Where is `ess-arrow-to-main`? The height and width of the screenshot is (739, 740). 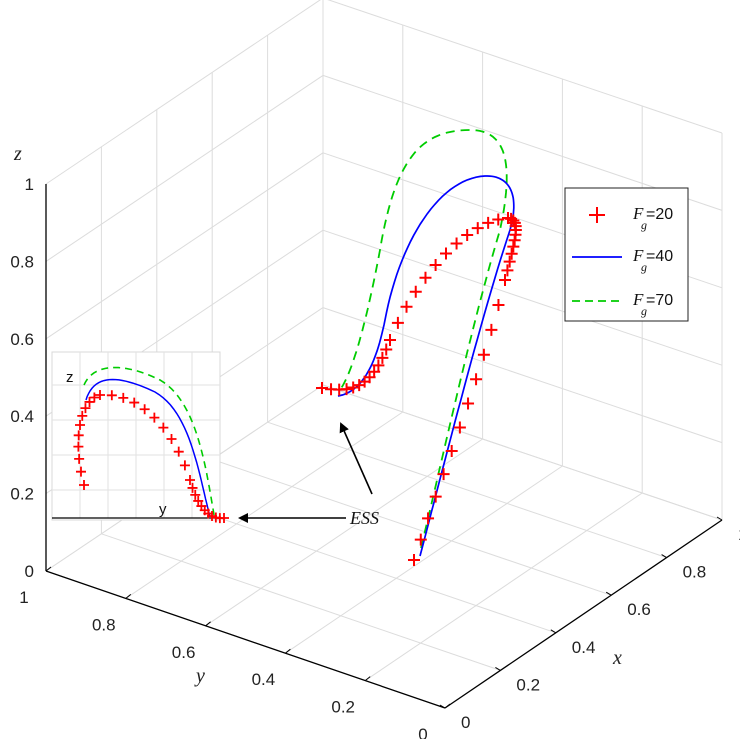 ess-arrow-to-main is located at coordinates (356, 458).